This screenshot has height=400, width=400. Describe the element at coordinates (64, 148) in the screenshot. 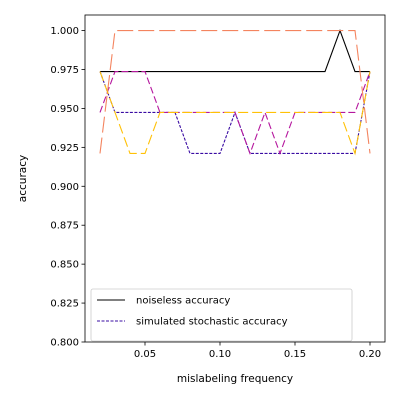

I see `y-tick-label: 0.925` at that location.